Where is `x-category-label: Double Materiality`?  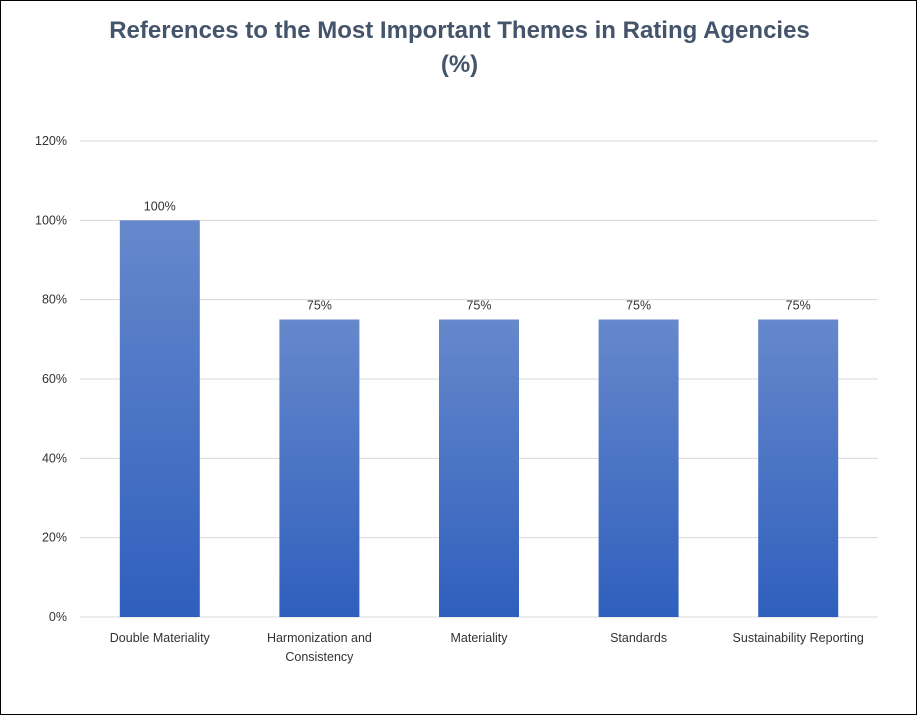
x-category-label: Double Materiality is located at coordinates (160, 638).